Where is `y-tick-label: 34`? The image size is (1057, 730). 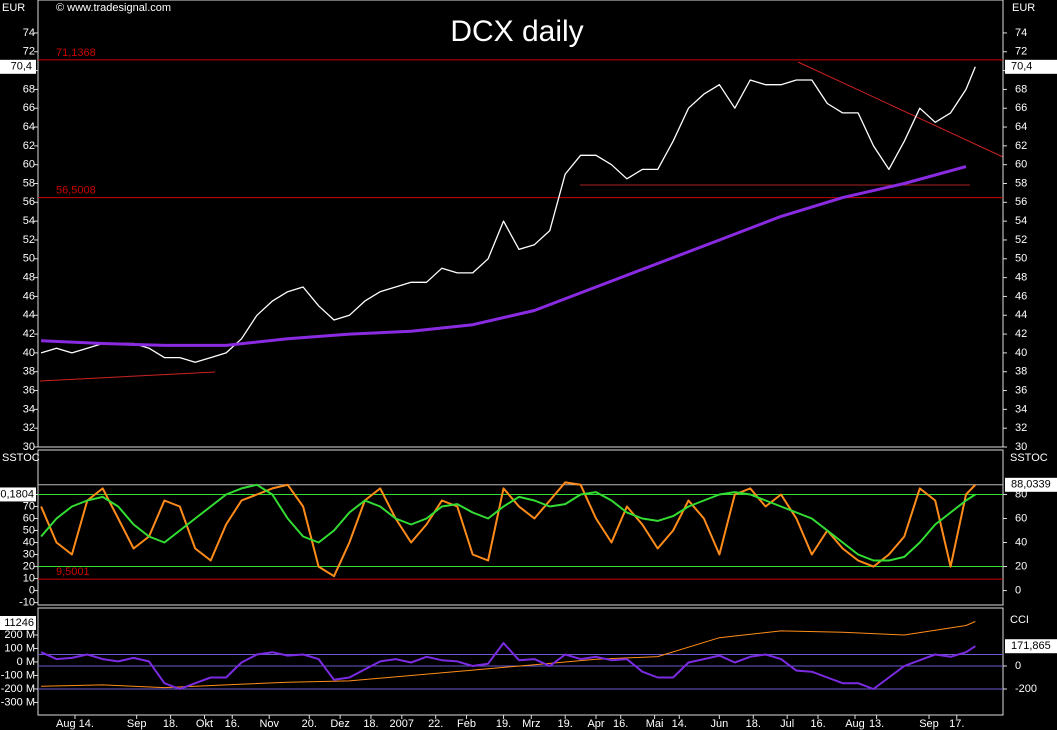
y-tick-label: 34 is located at coordinates (29, 409).